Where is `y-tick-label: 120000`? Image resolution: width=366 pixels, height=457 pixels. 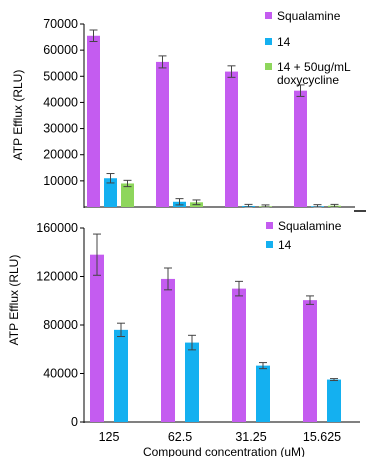
y-tick-label: 120000 is located at coordinates (57, 277).